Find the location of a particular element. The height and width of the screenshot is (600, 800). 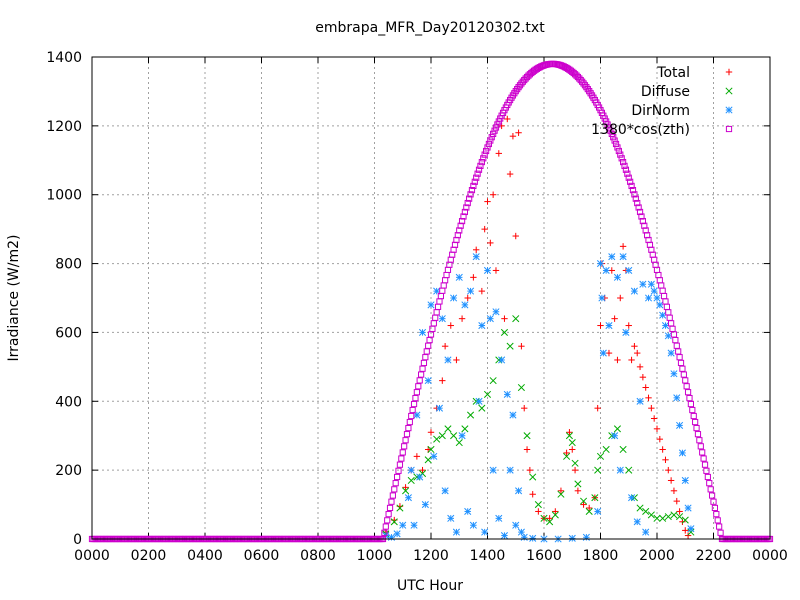

x-tick-label: 2200 is located at coordinates (714, 556).